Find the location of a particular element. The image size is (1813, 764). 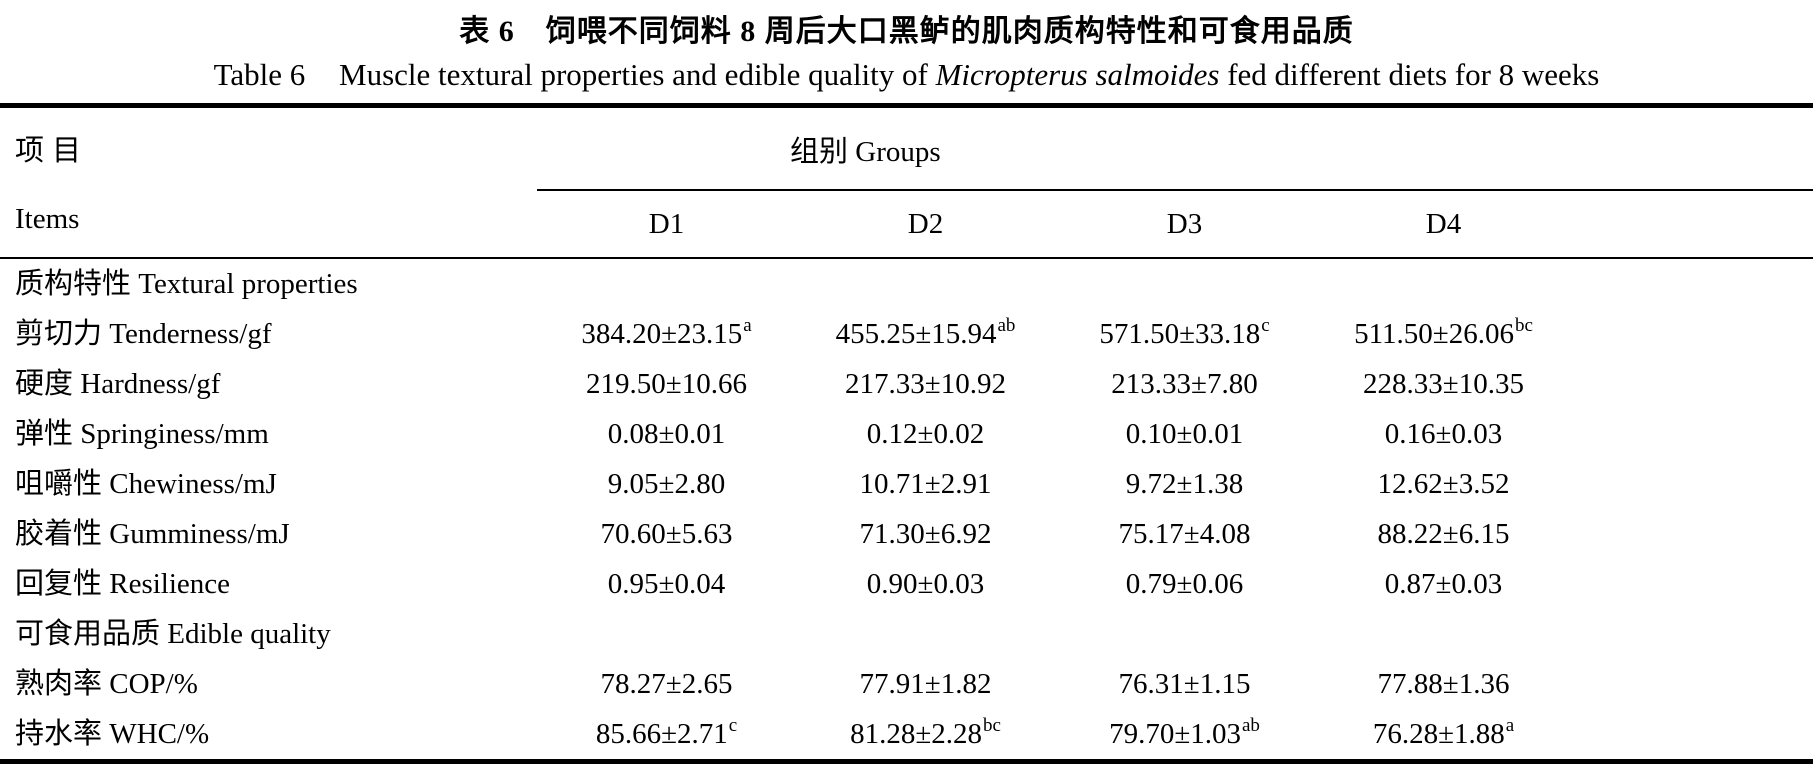

value-text: 77.88±1.36 is located at coordinates (1443, 683).